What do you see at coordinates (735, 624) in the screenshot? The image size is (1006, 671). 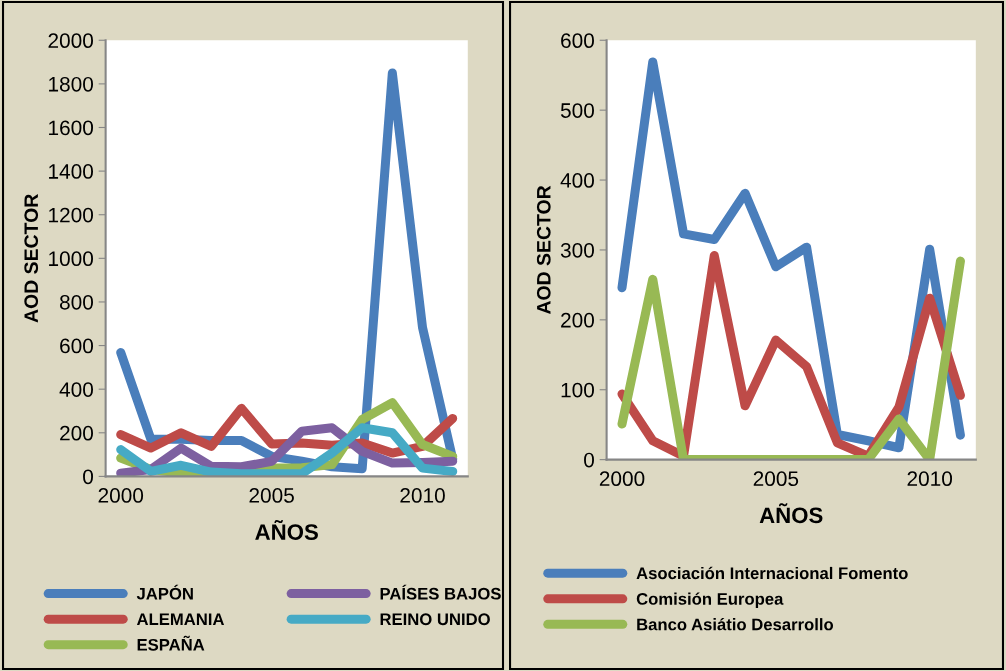 I see `legend-label: Banco Asiátio Desarrollo` at bounding box center [735, 624].